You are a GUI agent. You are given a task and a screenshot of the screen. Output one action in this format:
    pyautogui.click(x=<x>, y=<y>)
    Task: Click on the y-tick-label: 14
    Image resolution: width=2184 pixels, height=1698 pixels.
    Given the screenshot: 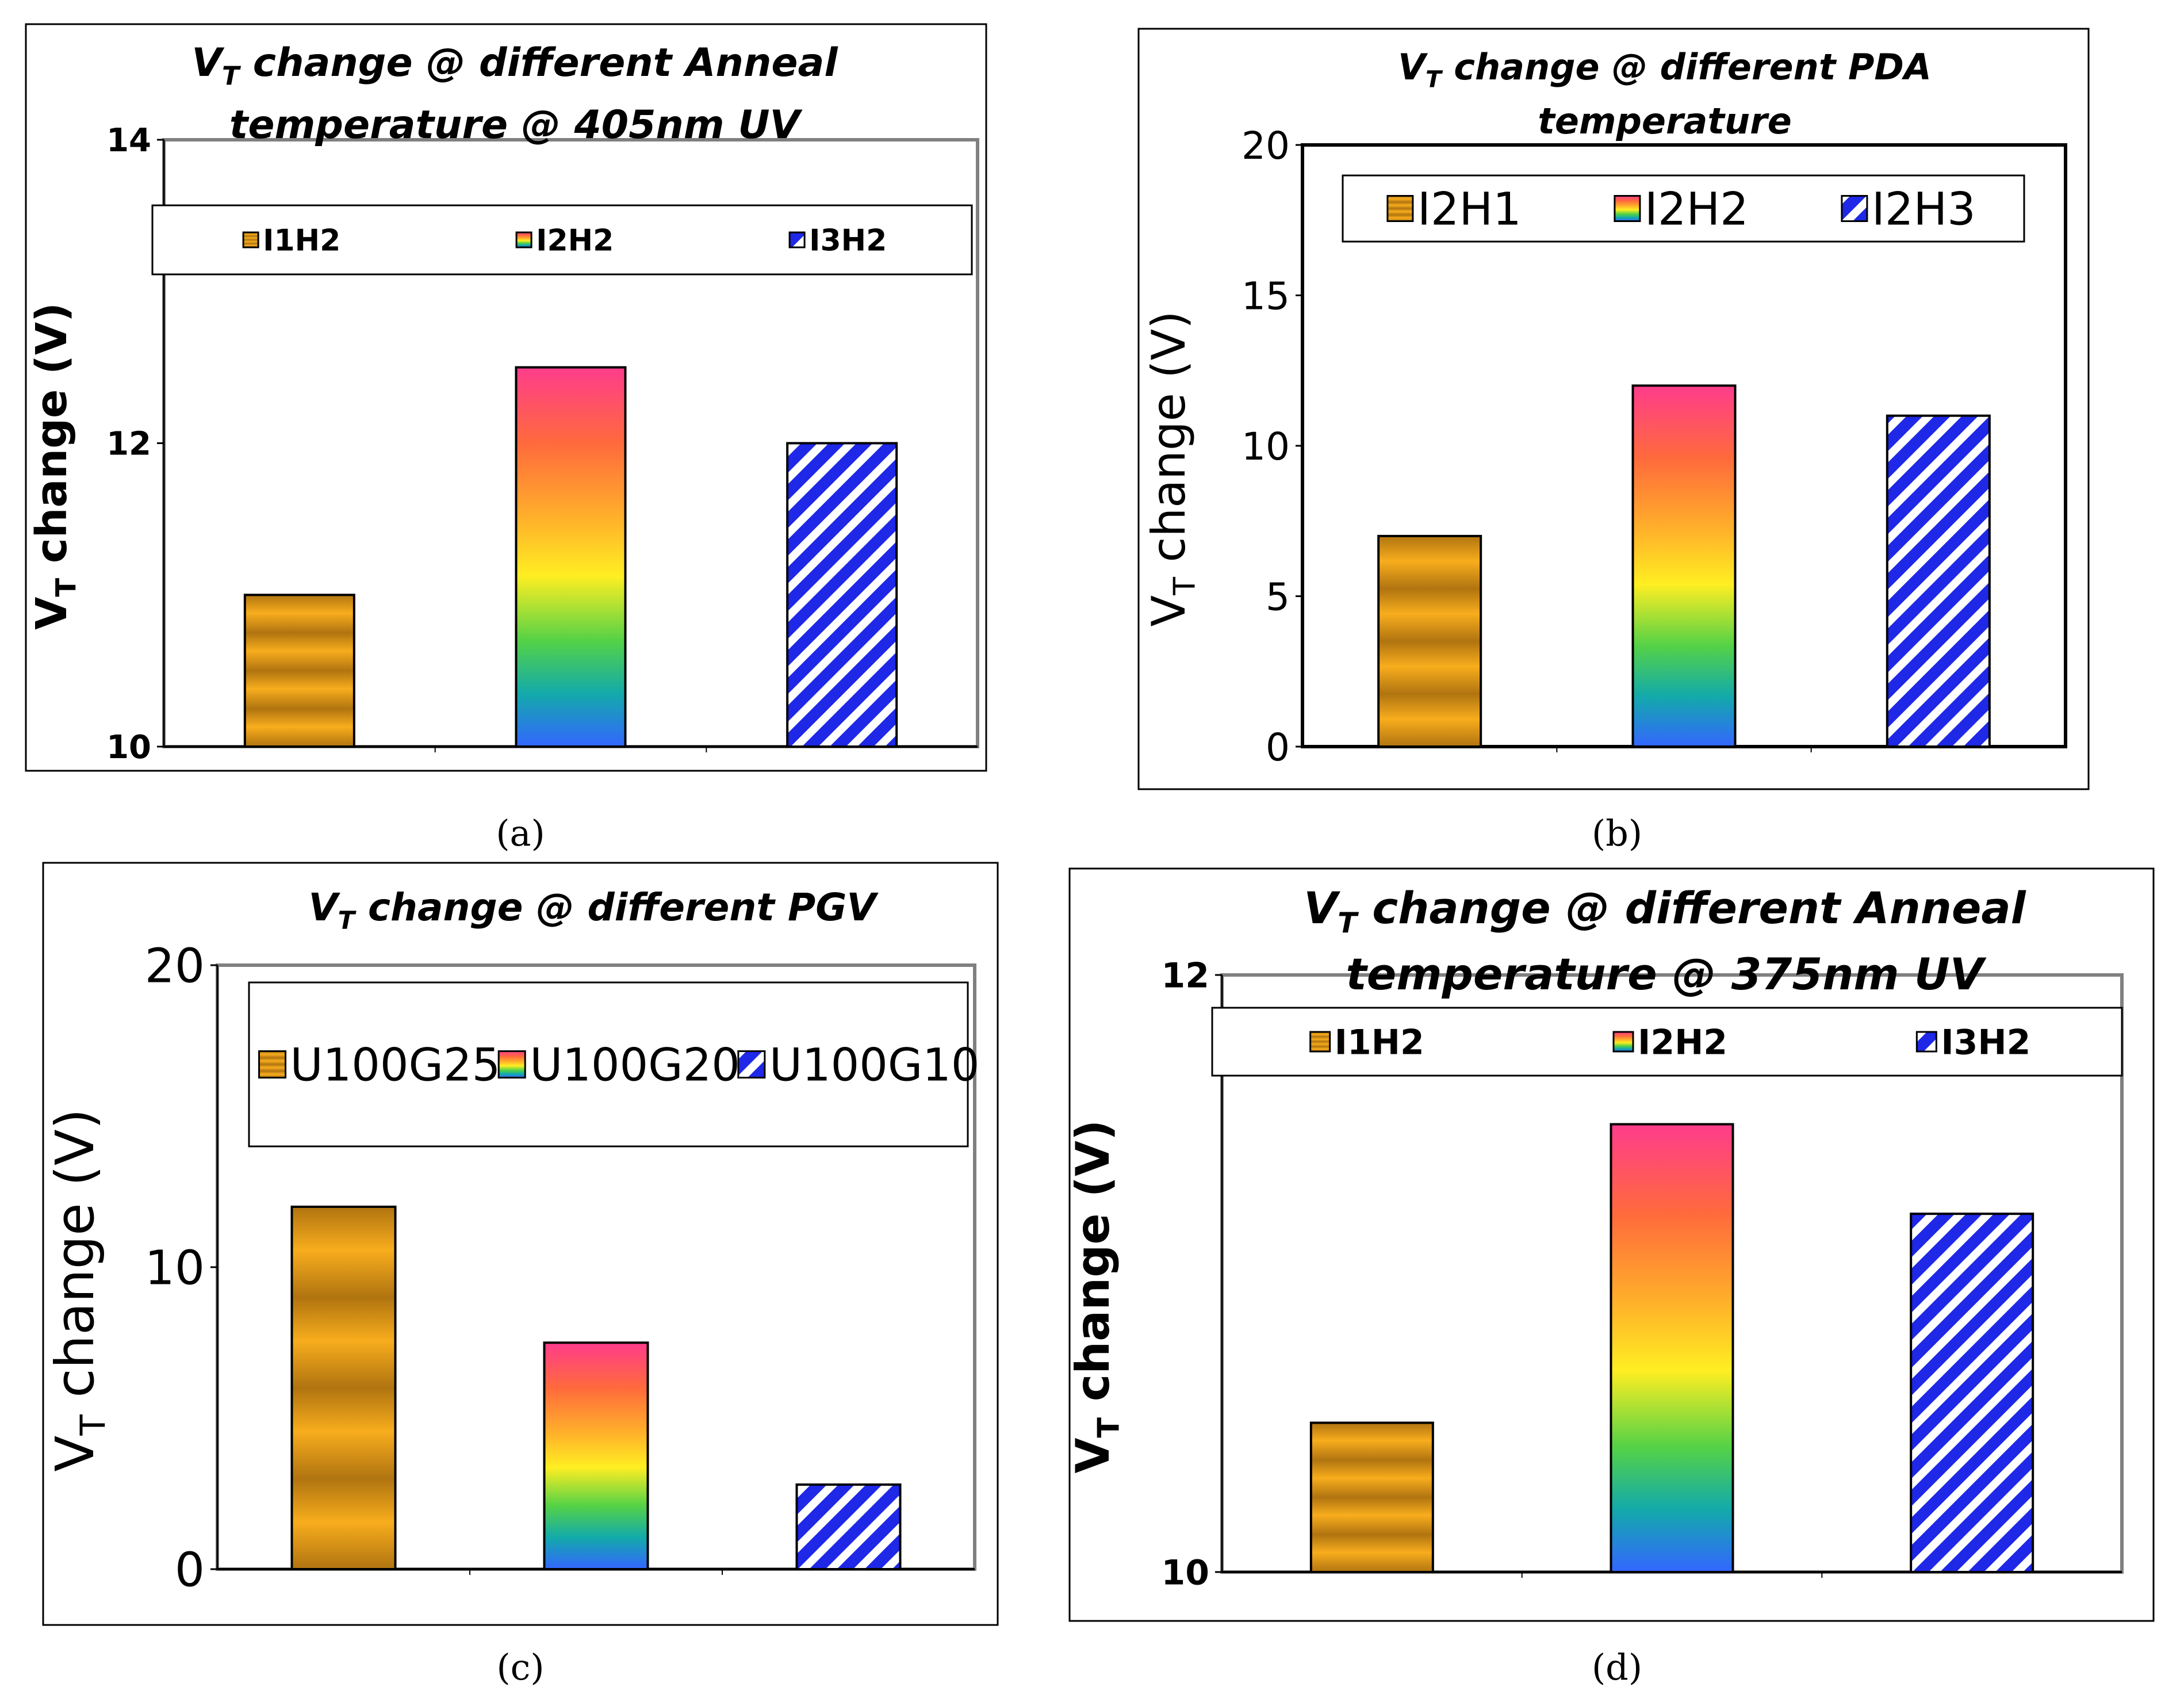 What is the action you would take?
    pyautogui.click(x=128, y=140)
    